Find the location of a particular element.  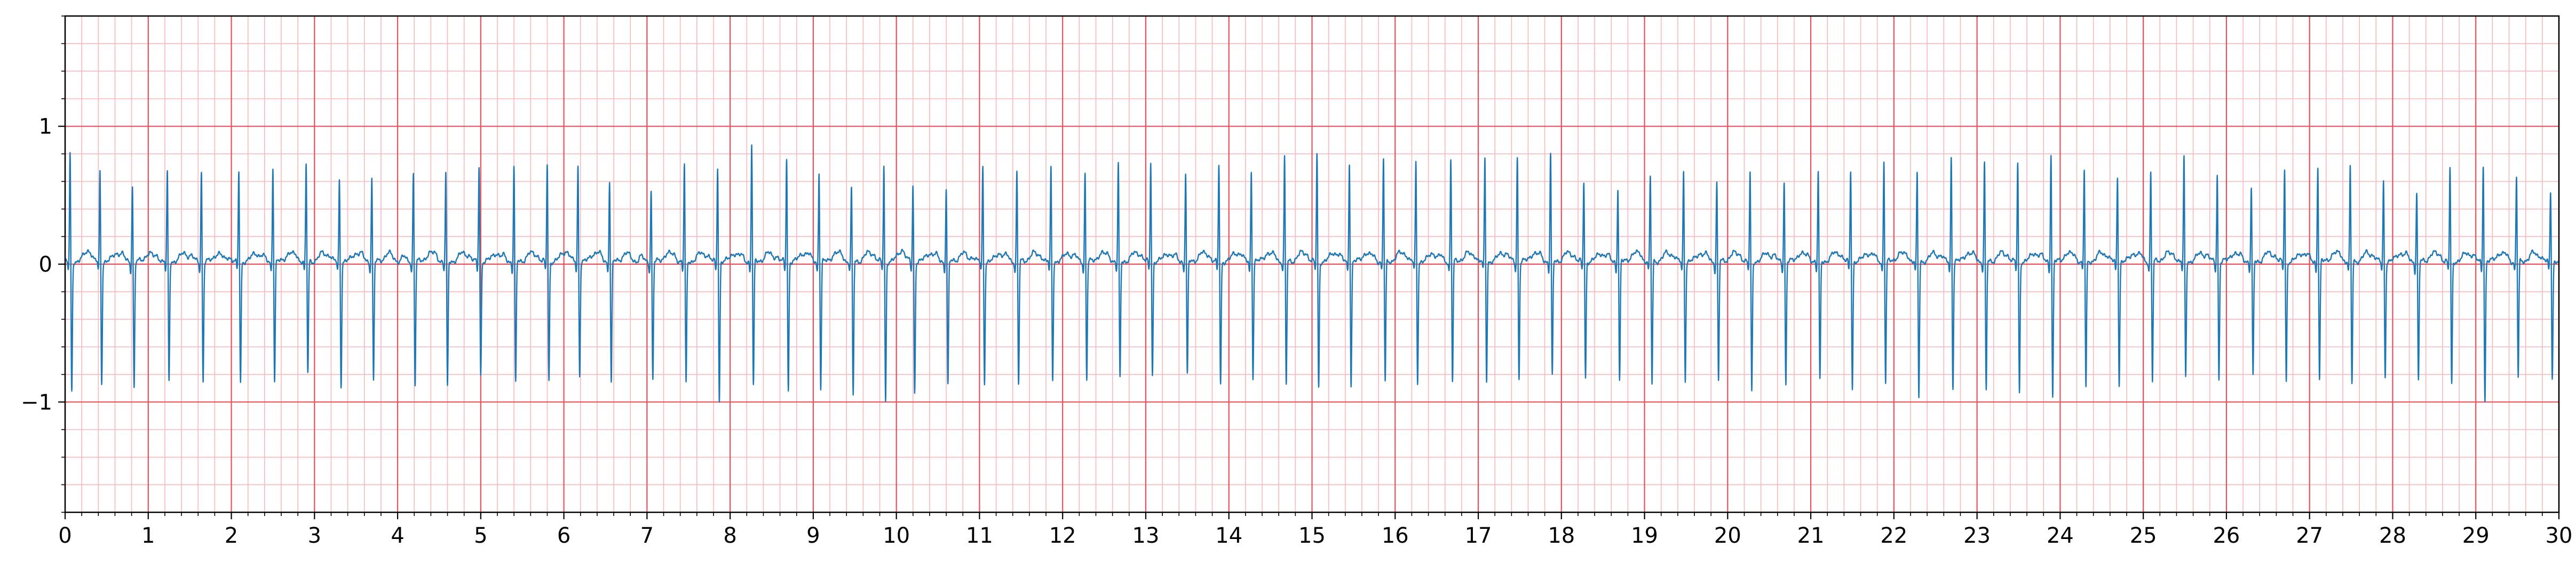

y-axis: −1 0 1 is located at coordinates (43, 264).